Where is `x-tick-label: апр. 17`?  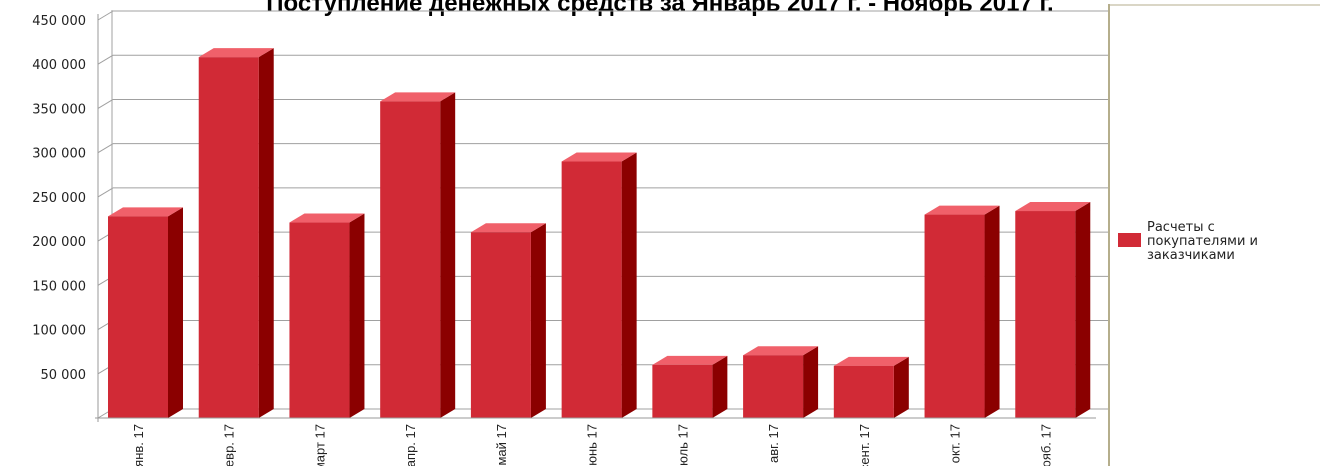 x-tick-label: апр. 17 is located at coordinates (410, 445).